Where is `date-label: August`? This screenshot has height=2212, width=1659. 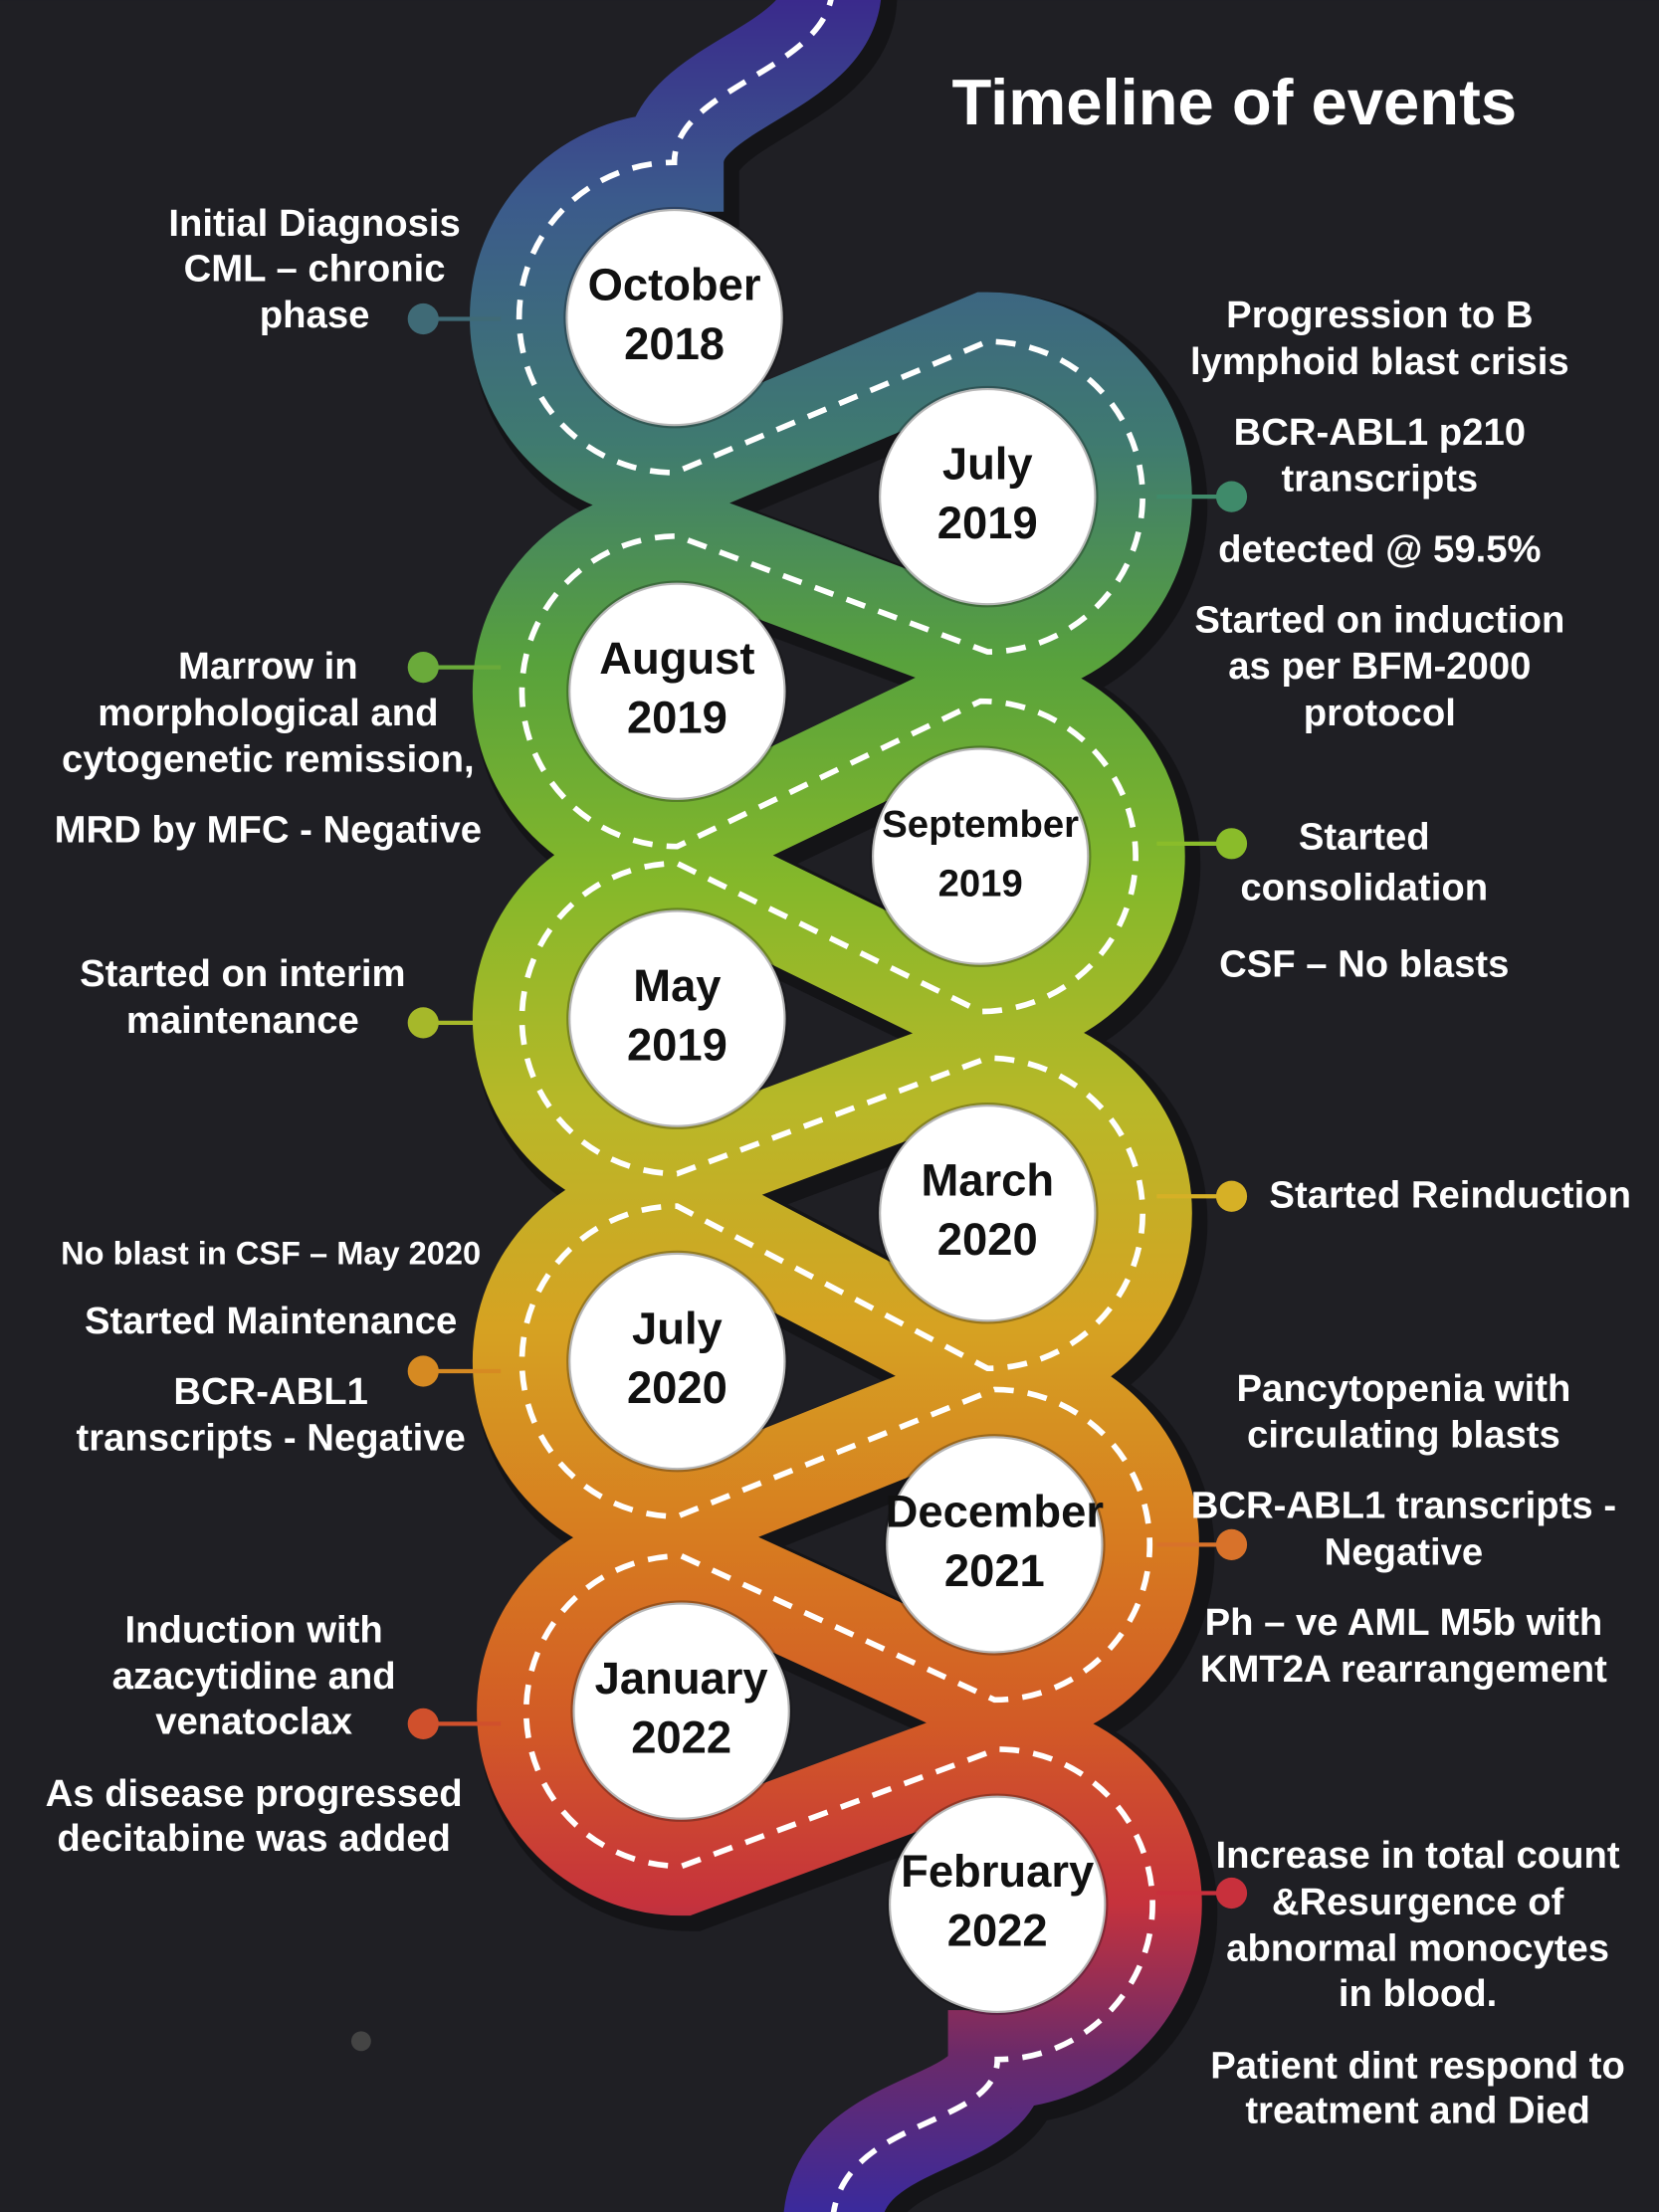
date-label: August is located at coordinates (676, 658).